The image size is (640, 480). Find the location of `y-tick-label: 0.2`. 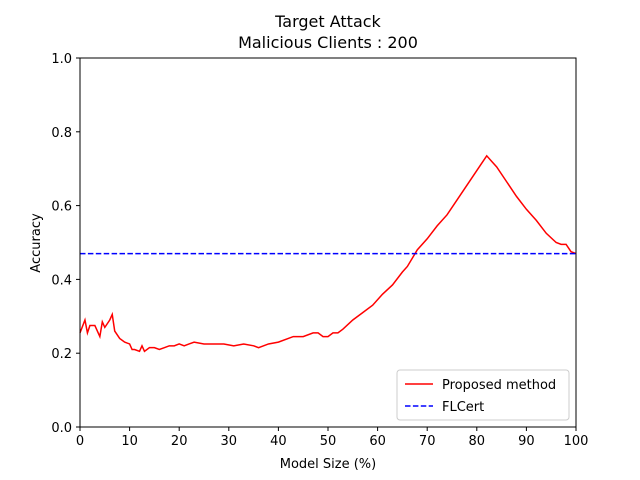

y-tick-label: 0.2 is located at coordinates (61, 354).